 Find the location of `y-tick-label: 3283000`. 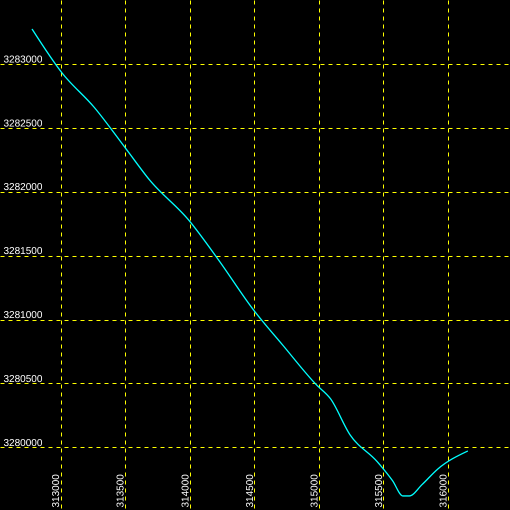

y-tick-label: 3283000 is located at coordinates (23, 60).